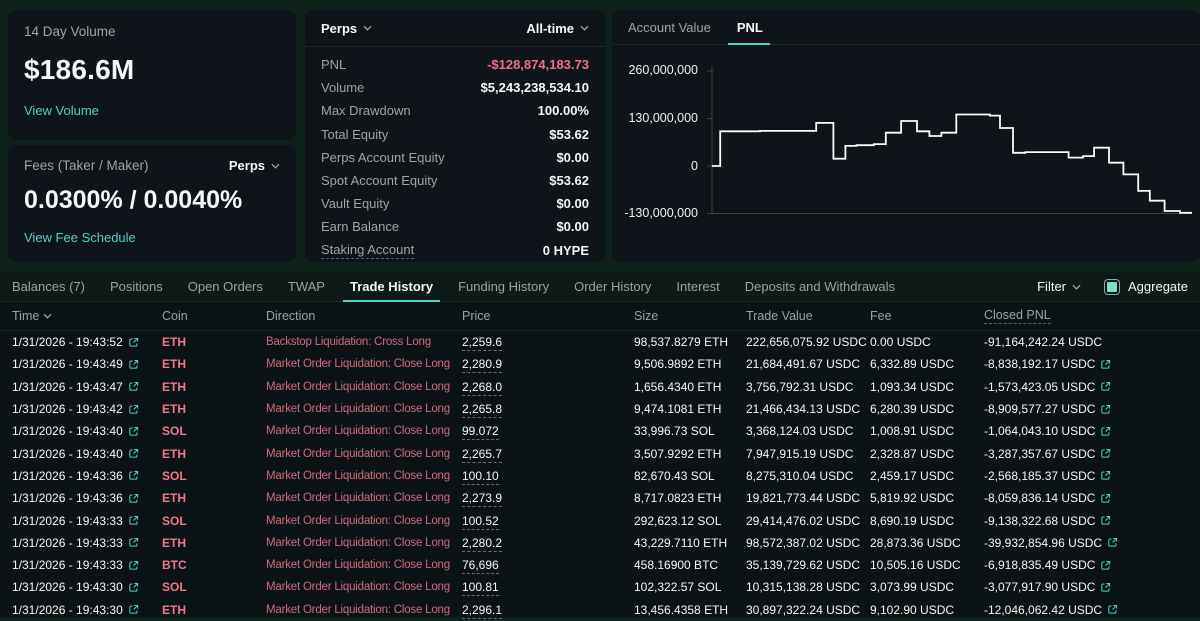 The width and height of the screenshot is (1200, 621). I want to click on tab-deposits-and-withdrawals: Deposits and Withdrawals, so click(820, 286).